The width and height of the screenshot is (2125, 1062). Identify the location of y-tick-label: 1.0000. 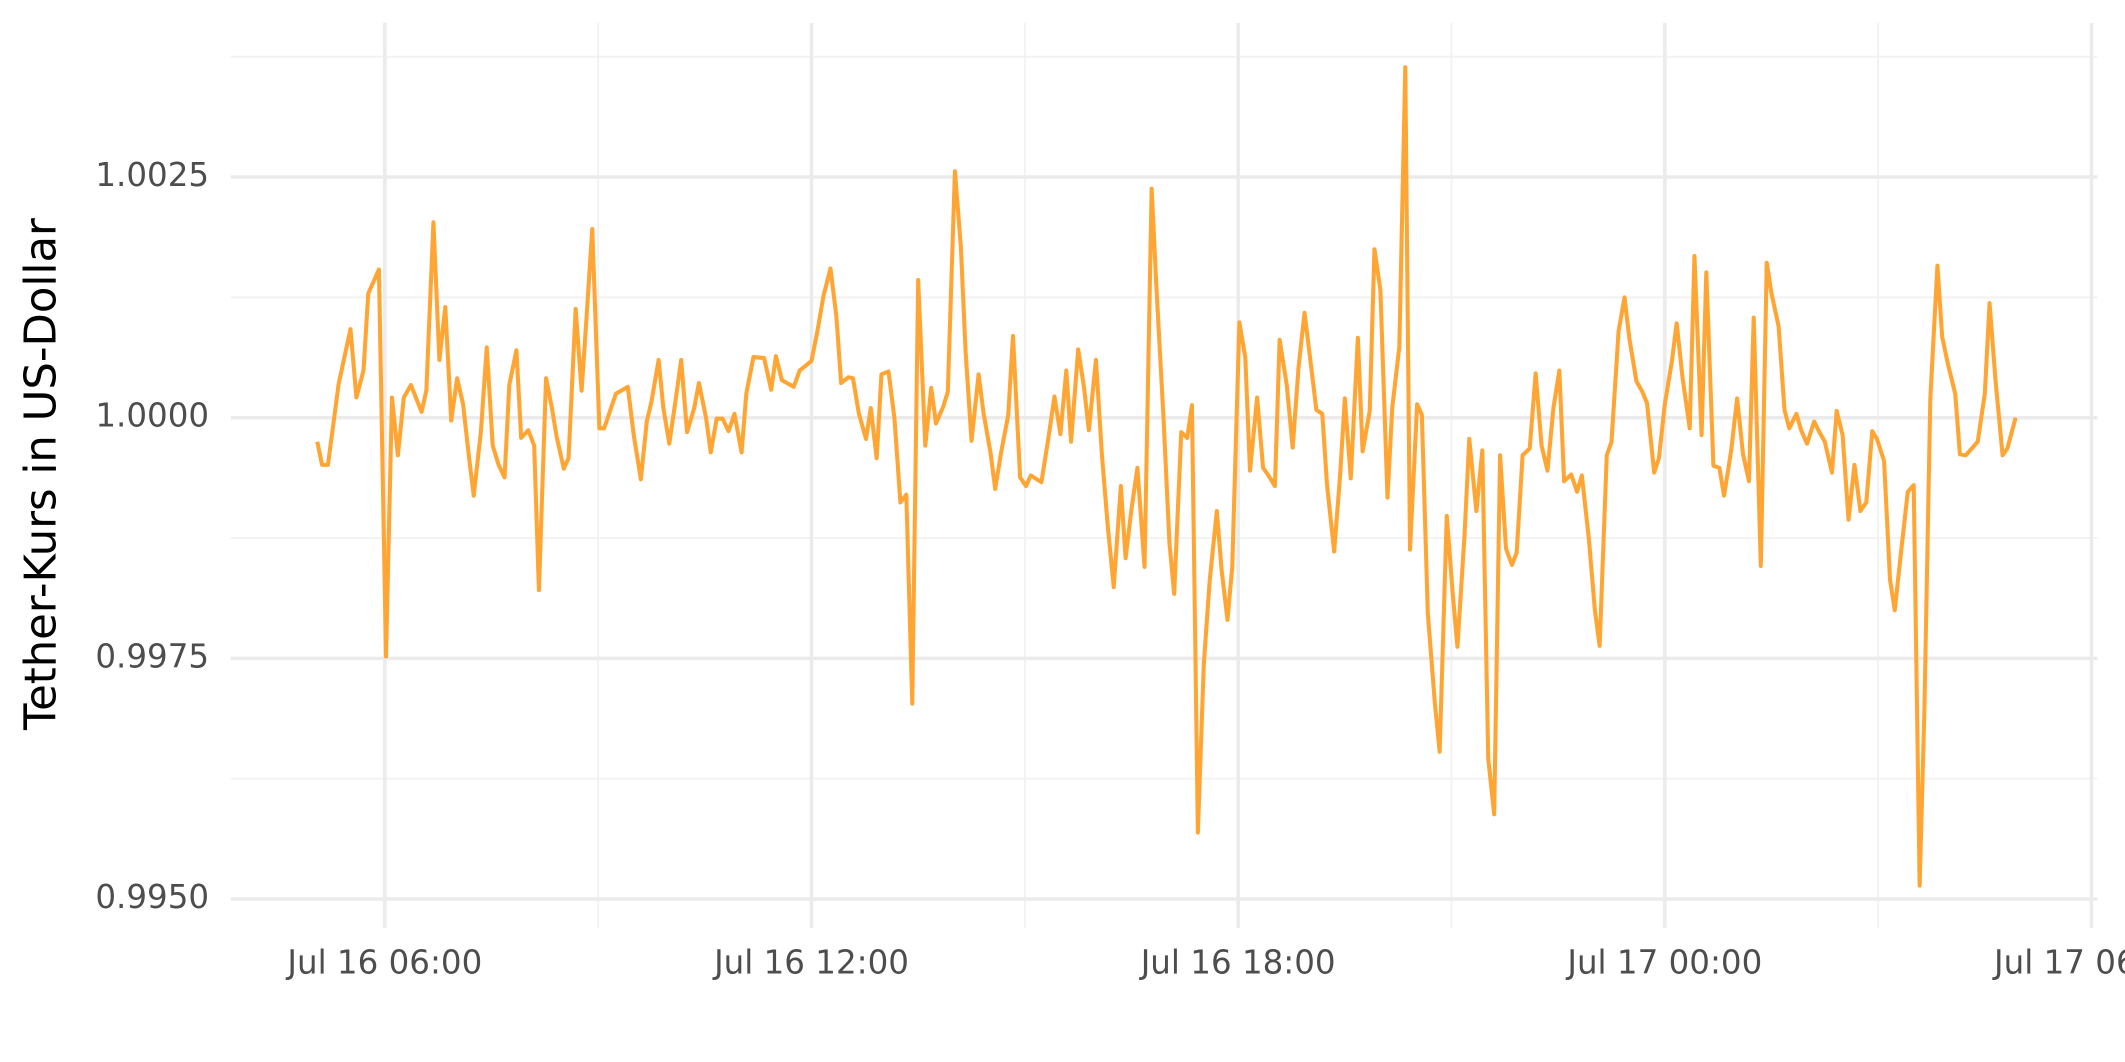
(152, 416).